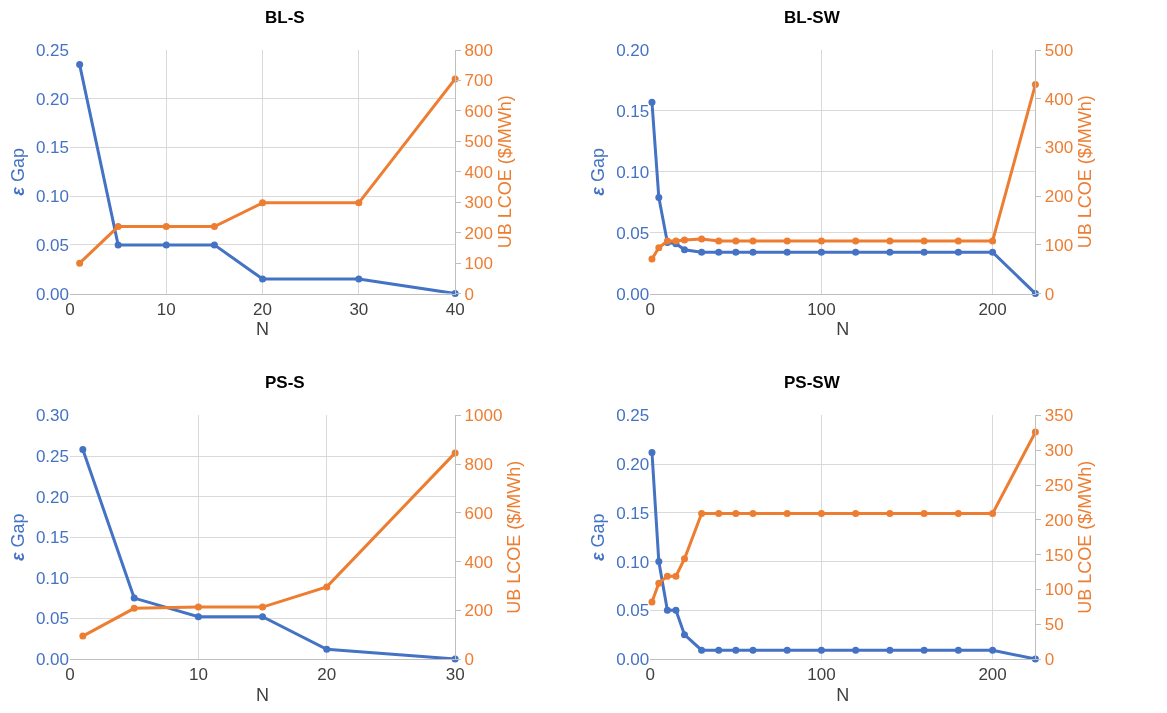  Describe the element at coordinates (821, 675) in the screenshot. I see `x-tick-label: 100` at that location.